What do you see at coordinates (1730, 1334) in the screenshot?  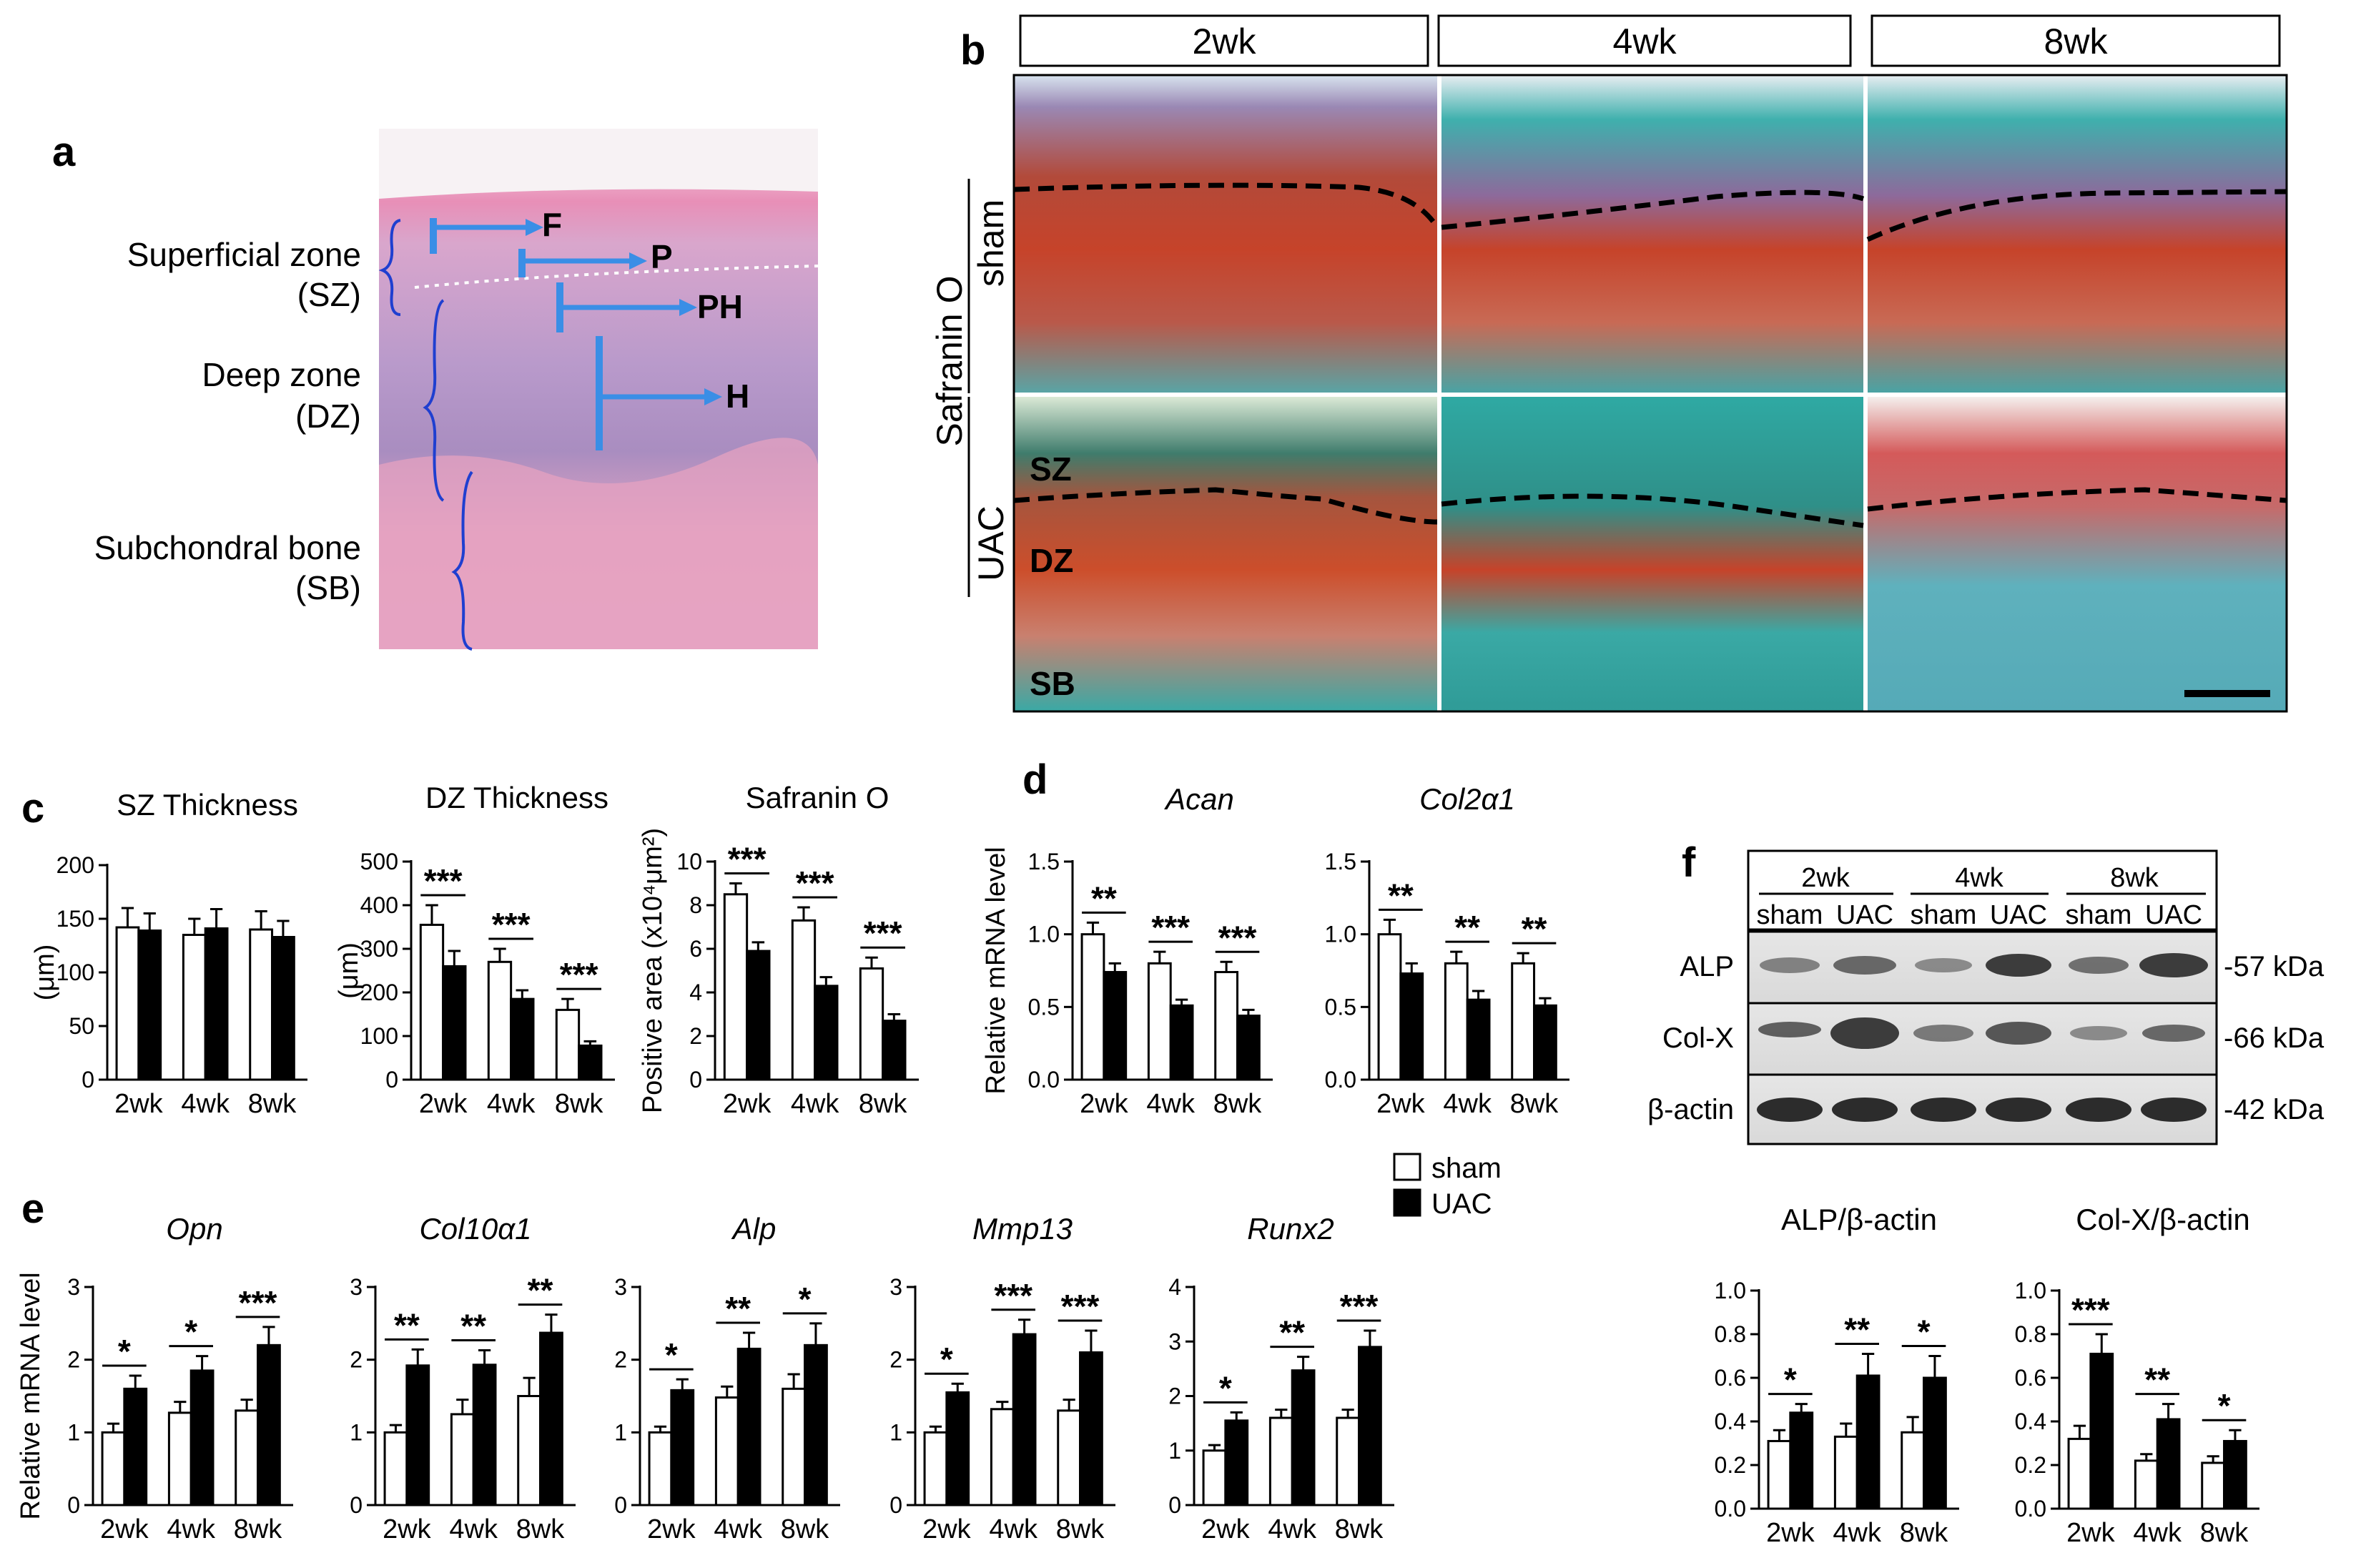 I see `y-tick-label: 0.8` at bounding box center [1730, 1334].